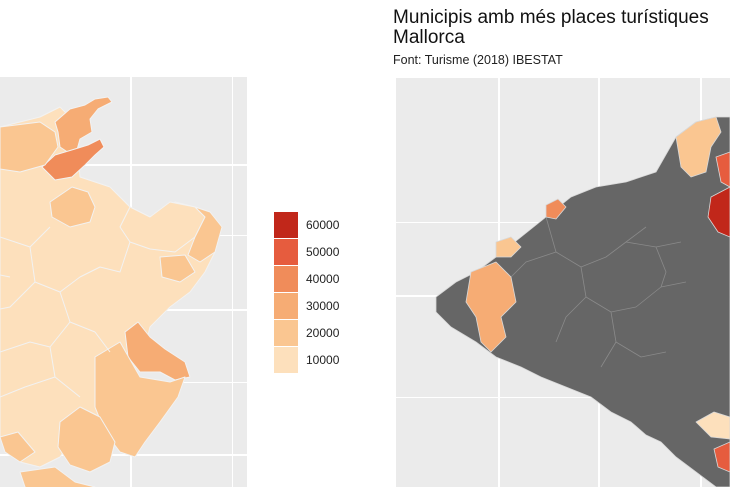  Describe the element at coordinates (57, 476) in the screenshot. I see `municipality-santanyi` at that location.